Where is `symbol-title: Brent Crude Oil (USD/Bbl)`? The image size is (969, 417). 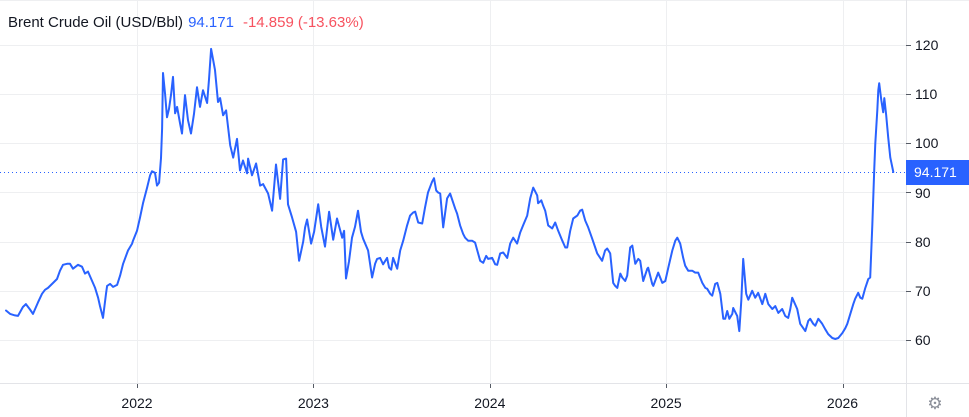
symbol-title: Brent Crude Oil (USD/Bbl) is located at coordinates (96, 22).